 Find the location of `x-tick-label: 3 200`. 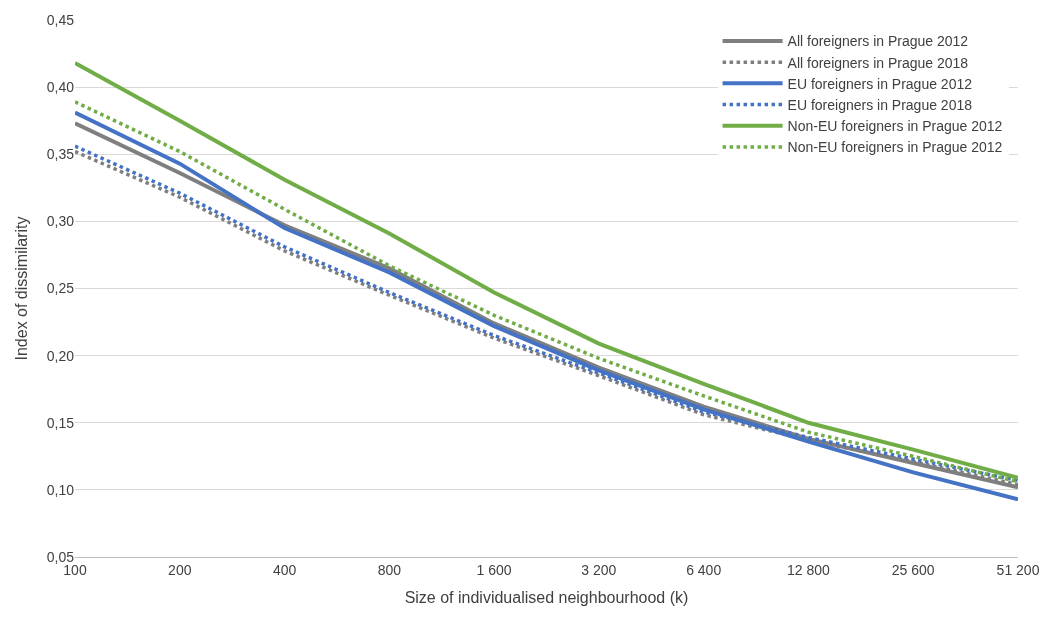

x-tick-label: 3 200 is located at coordinates (599, 569).